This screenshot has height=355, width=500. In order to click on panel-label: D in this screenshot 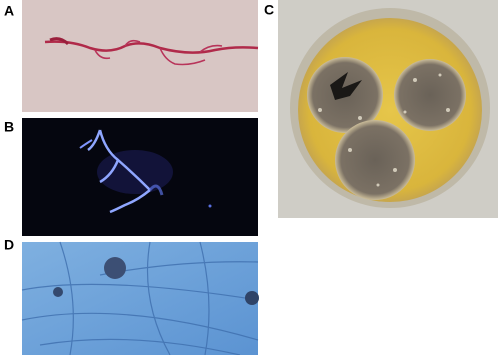, I will do `click(9, 245)`.